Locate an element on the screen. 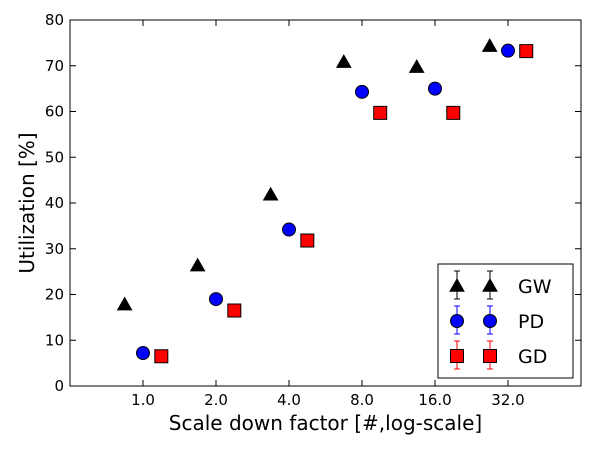  x-tick-label: 32.0 is located at coordinates (507, 400).